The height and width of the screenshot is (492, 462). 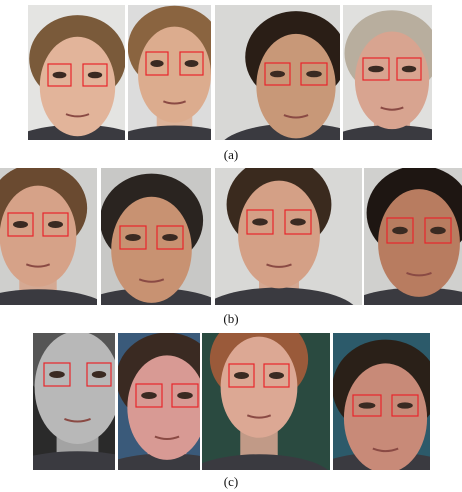 What do you see at coordinates (231, 154) in the screenshot?
I see `panel-label: (a)` at bounding box center [231, 154].